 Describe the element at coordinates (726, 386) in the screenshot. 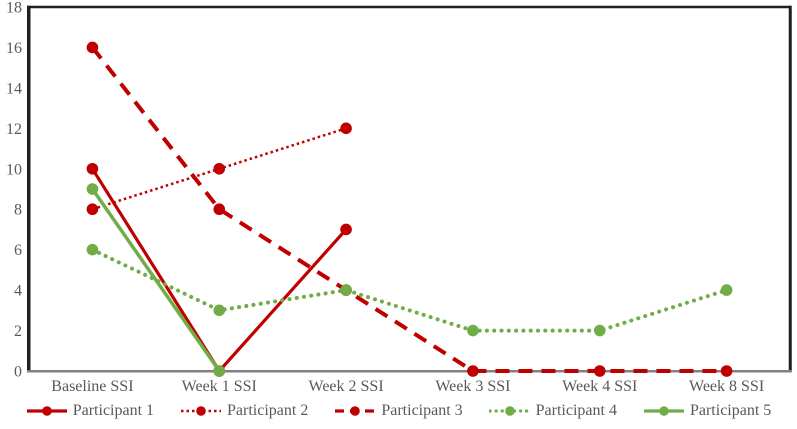

I see `x-category-label: Week 8 SSI` at that location.